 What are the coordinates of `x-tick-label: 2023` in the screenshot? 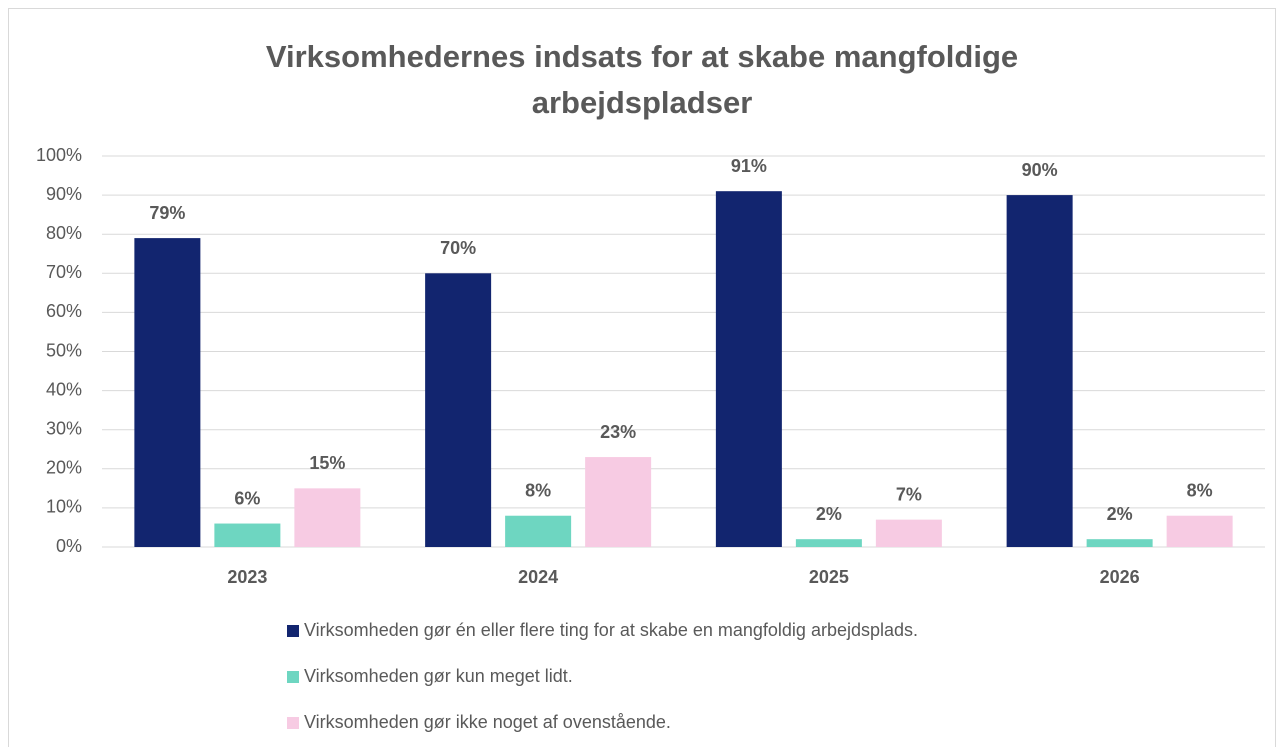 It's located at (247, 577).